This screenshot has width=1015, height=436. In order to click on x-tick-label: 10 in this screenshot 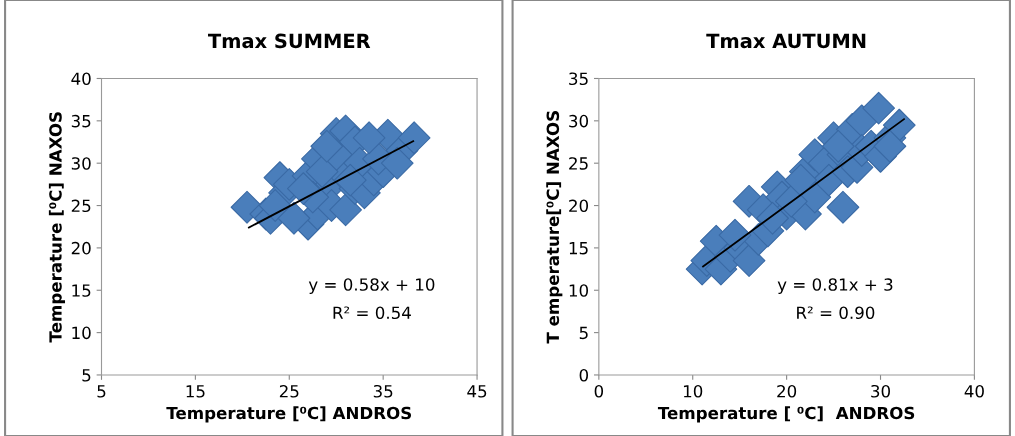, I will do `click(693, 391)`.